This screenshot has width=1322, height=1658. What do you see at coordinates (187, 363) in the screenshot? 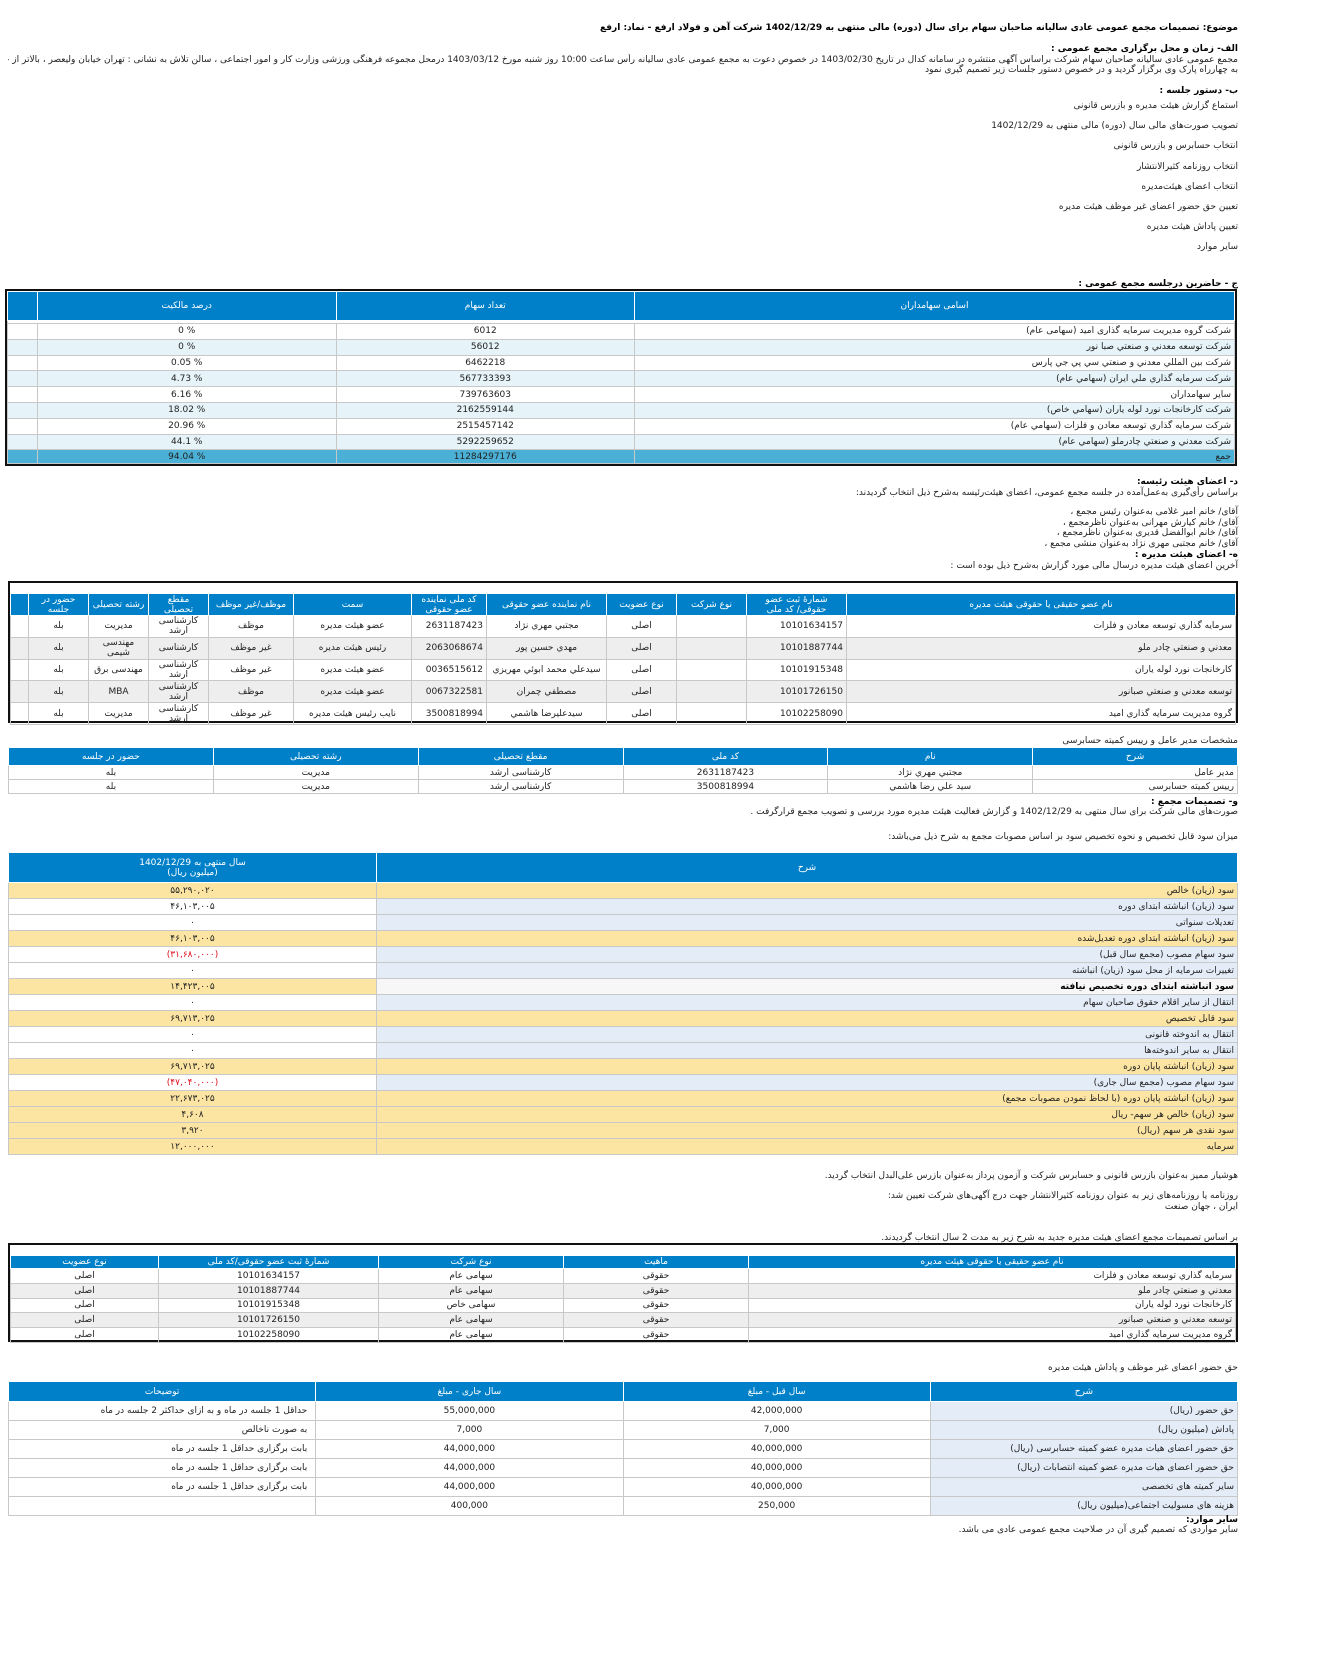
I see `table-cell: % 0.05` at bounding box center [187, 363].